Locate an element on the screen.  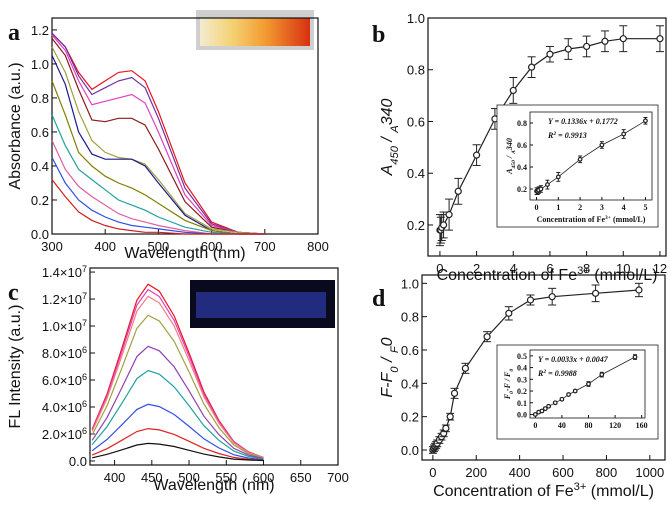
y-tick-label: 0.1 is located at coordinates (522, 403).